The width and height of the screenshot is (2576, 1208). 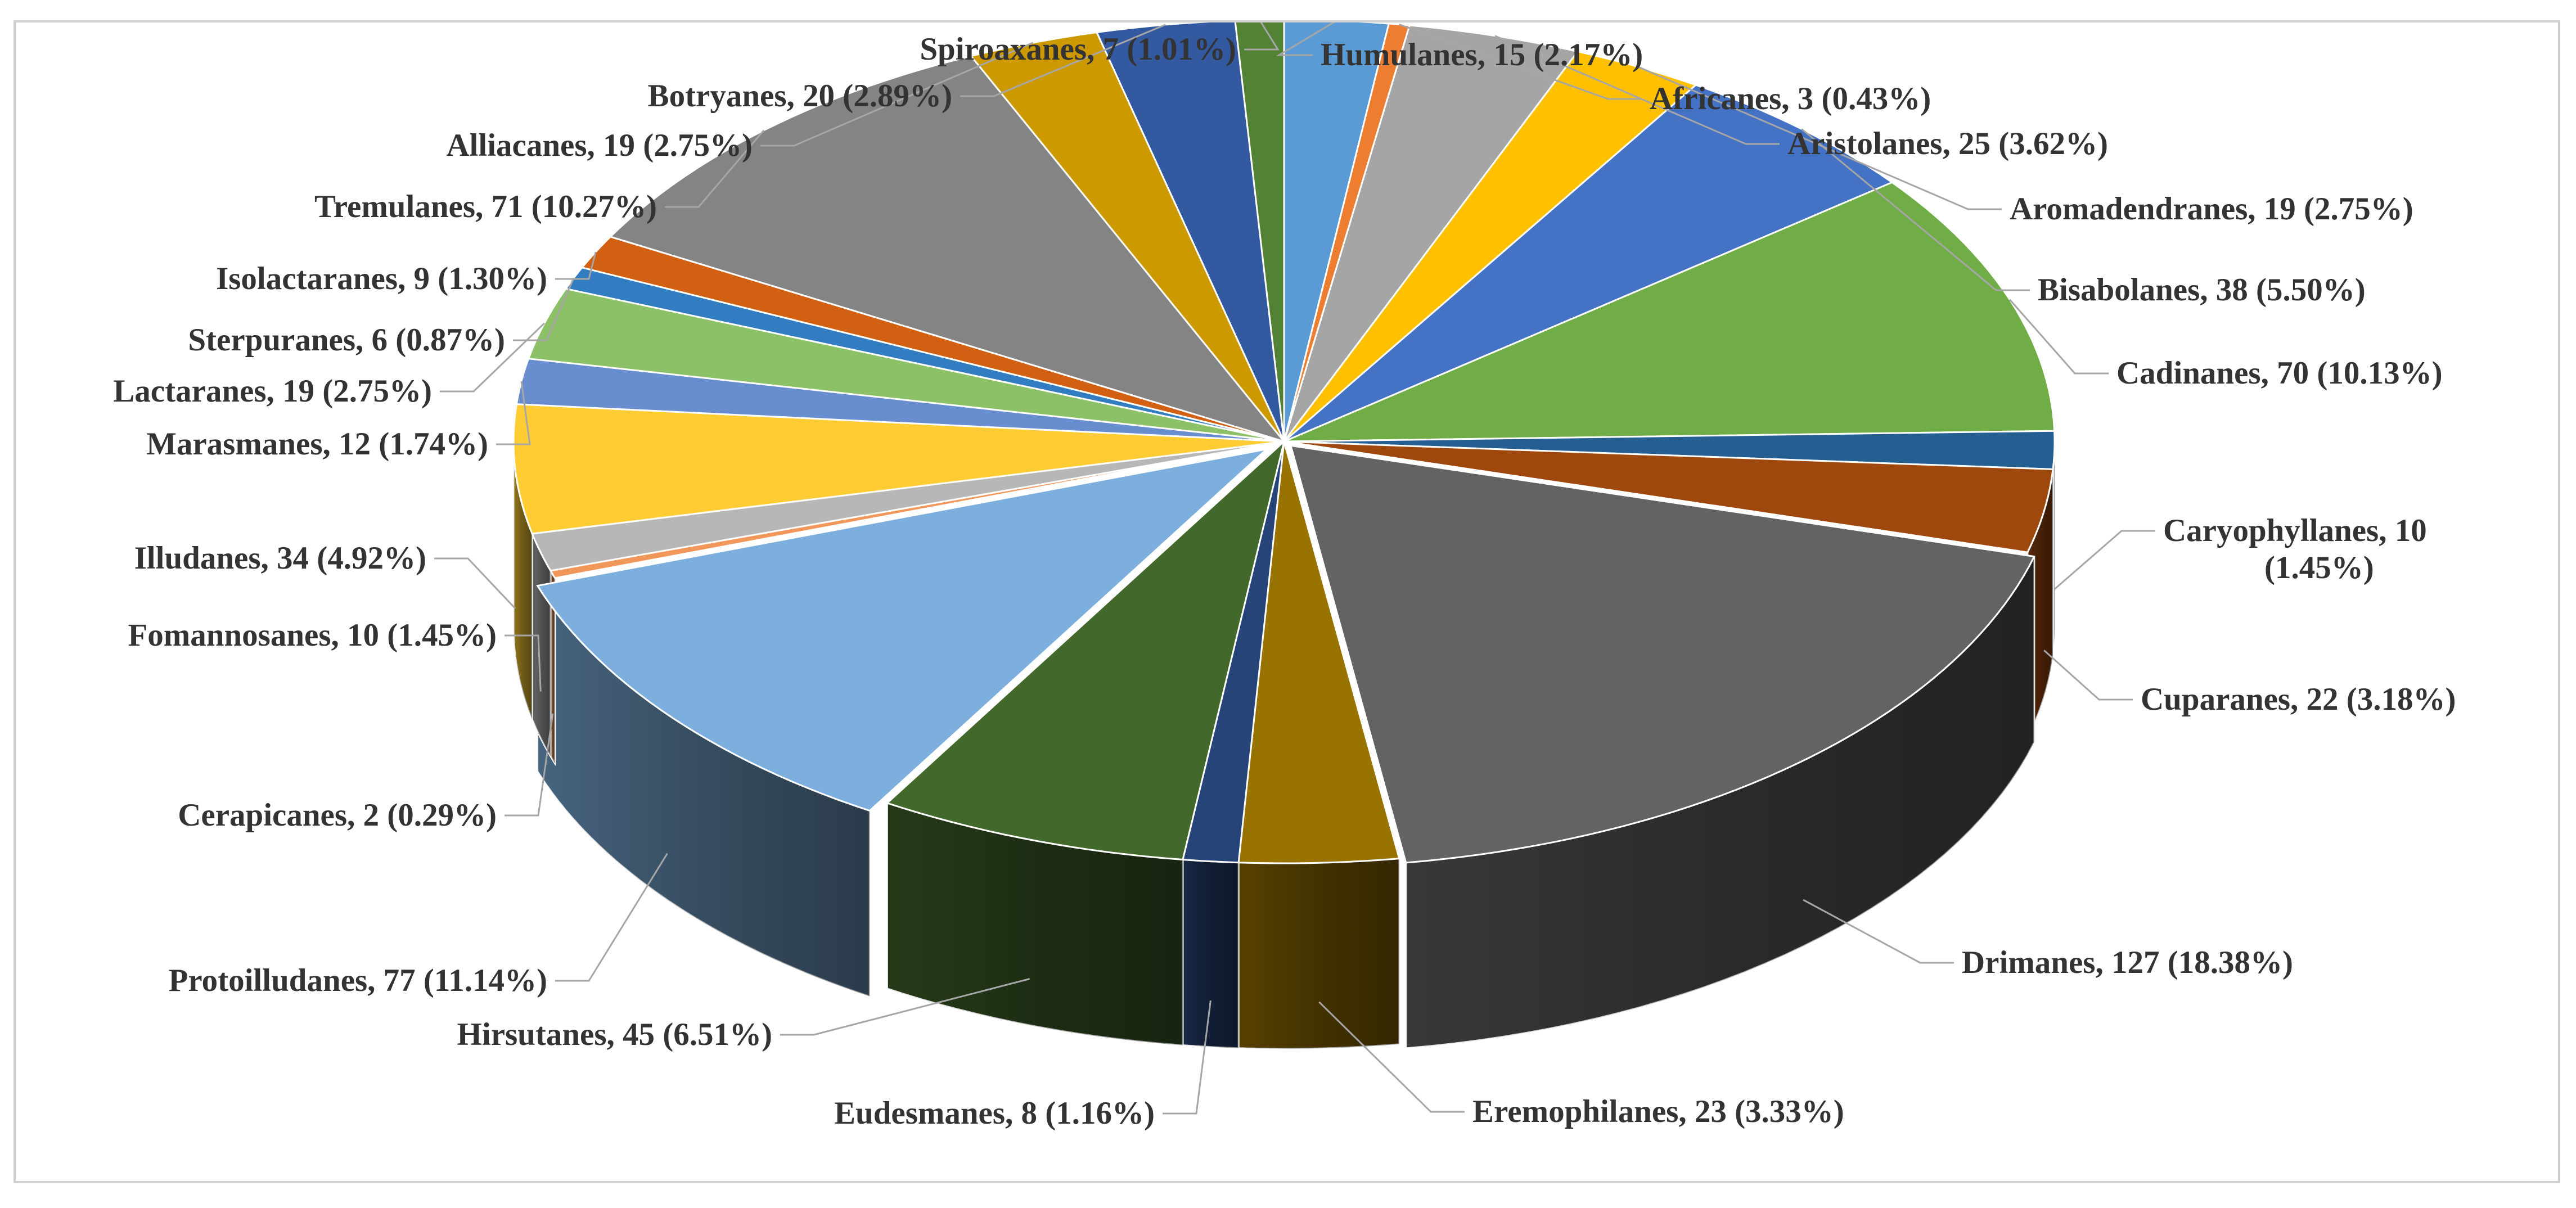 I want to click on slice-label-9: Eremophilanes, 23 (3.33%), so click(x=1658, y=1111).